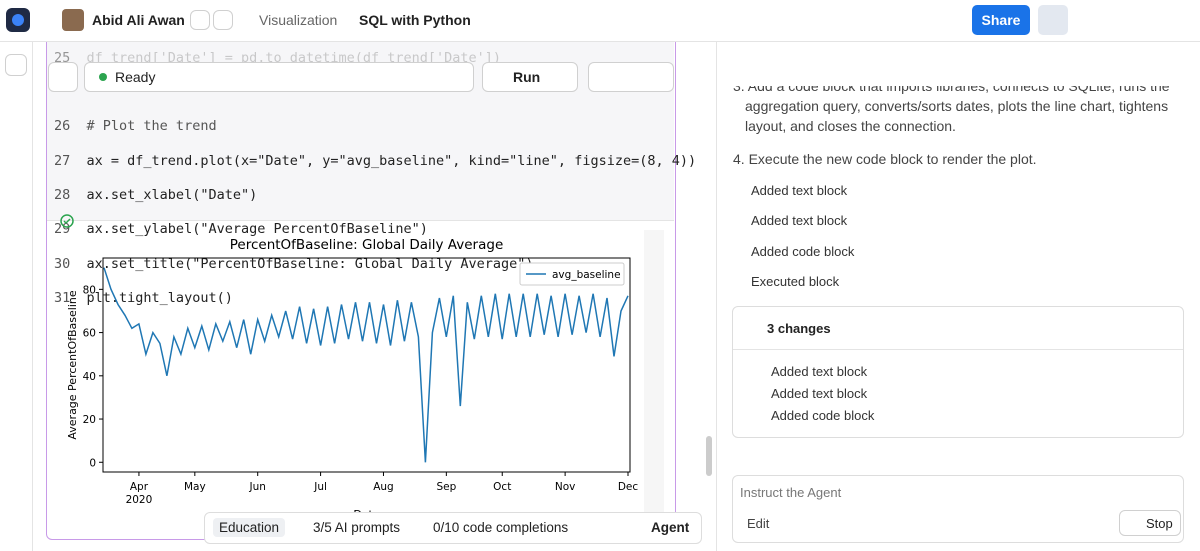  I want to click on change-item: Added code block, so click(823, 415).